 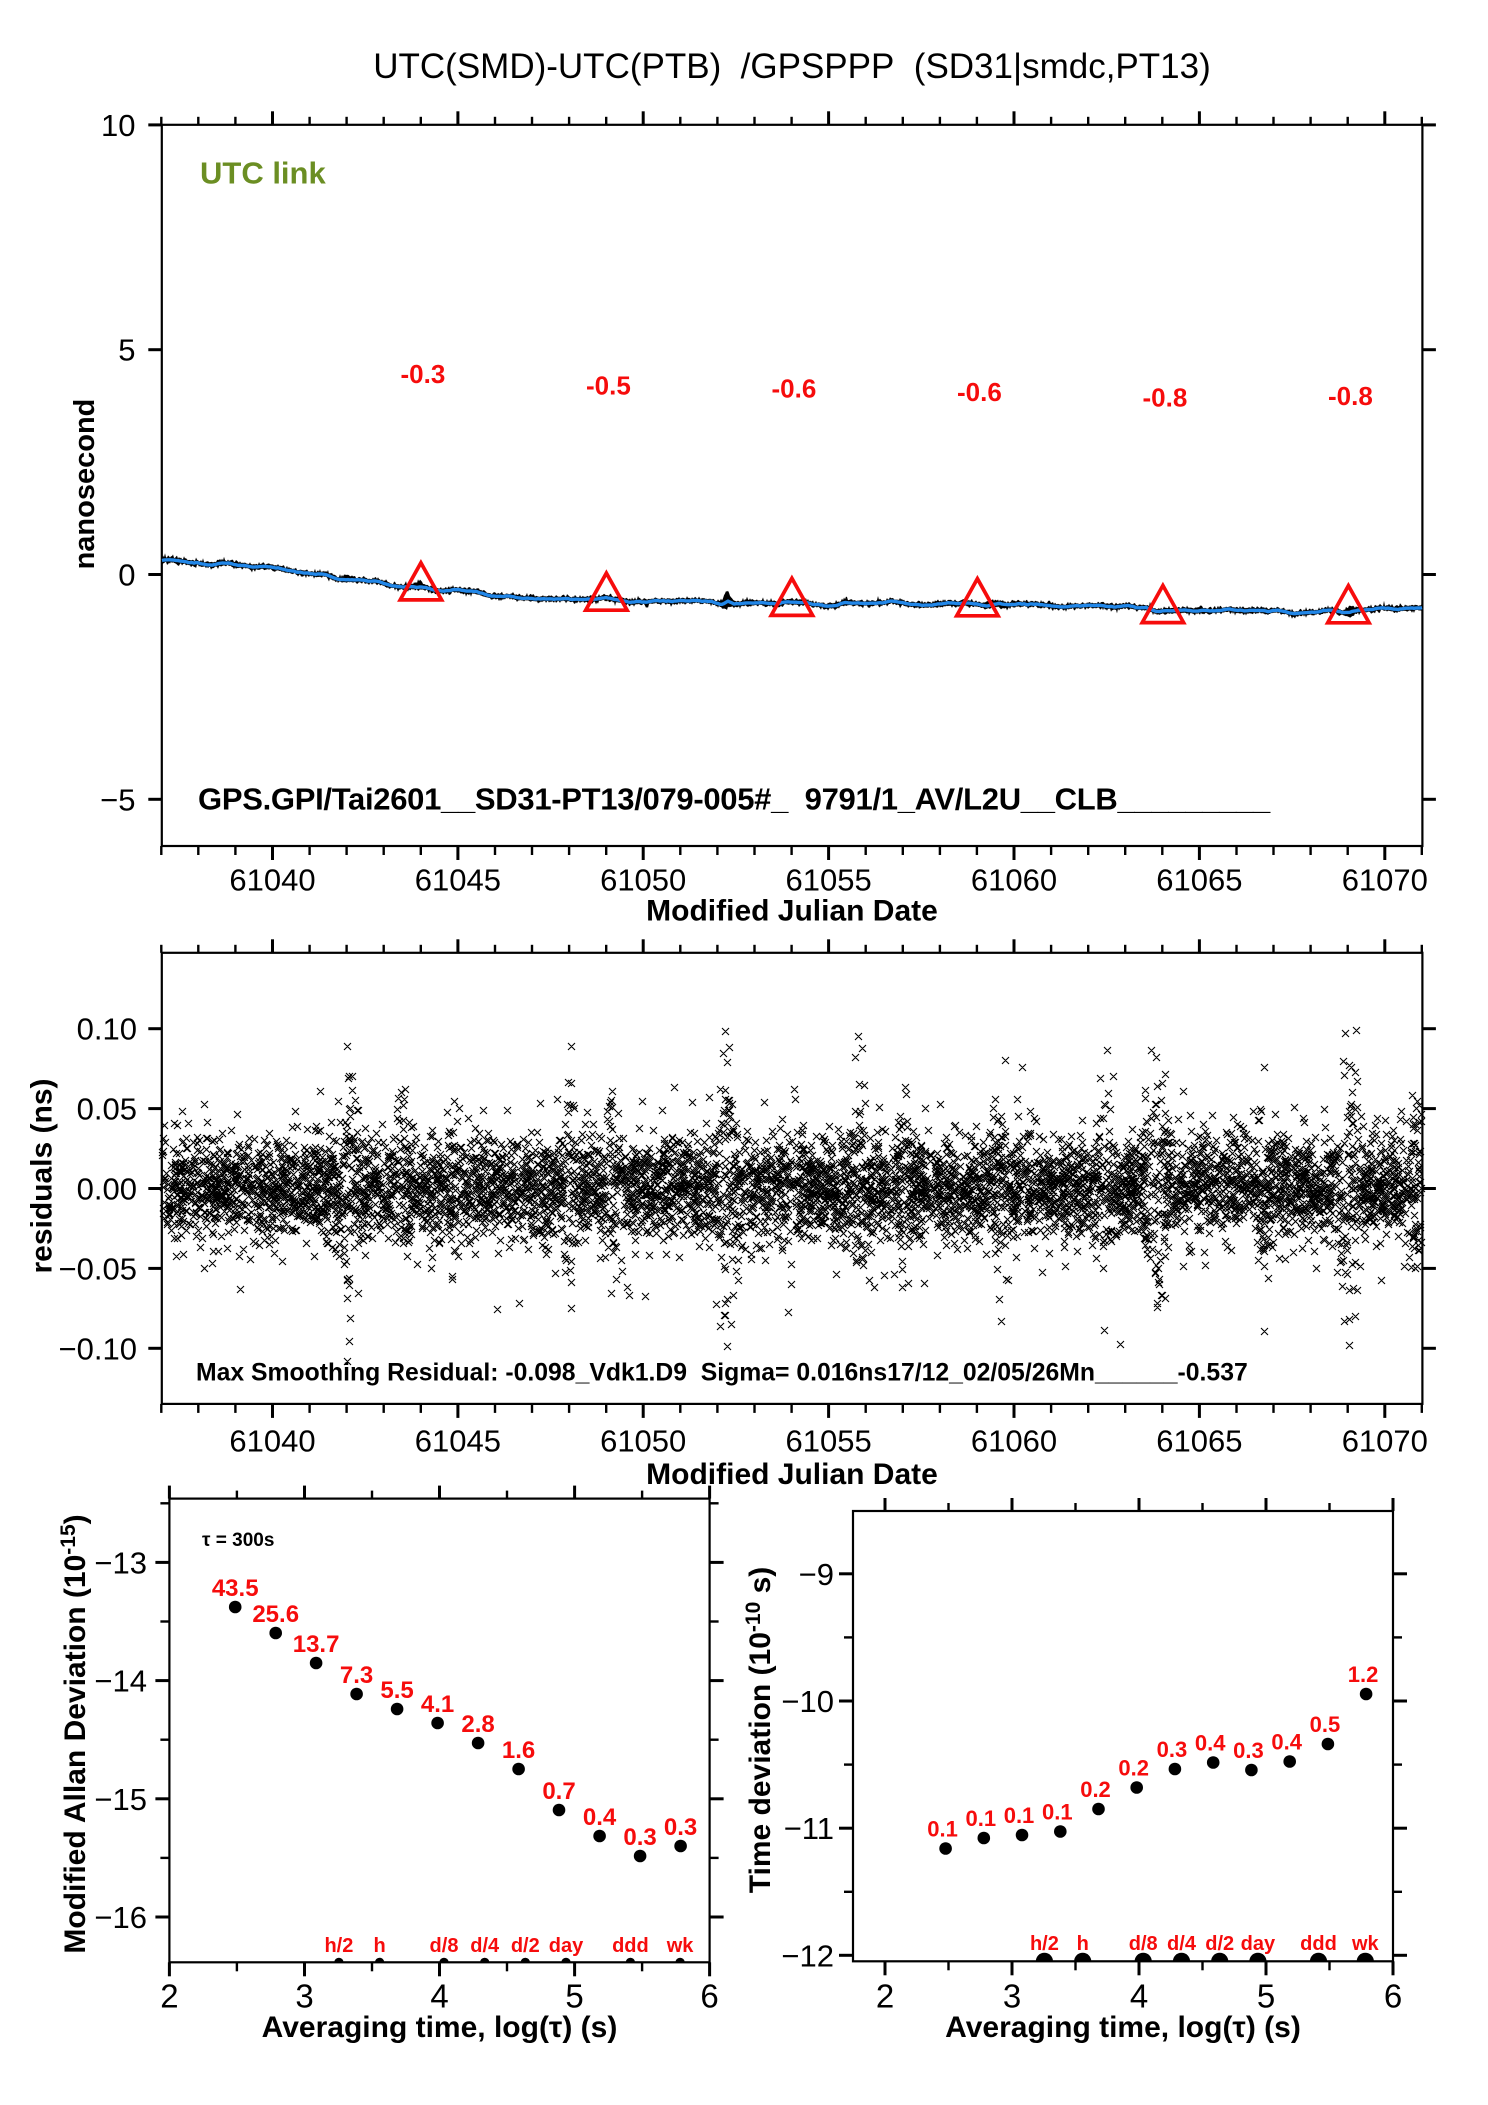 What do you see at coordinates (74, 1733) in the screenshot?
I see `svg-text:Modified Allan Deviation (10-1: Modified Allan Deviation (10-15)` at bounding box center [74, 1733].